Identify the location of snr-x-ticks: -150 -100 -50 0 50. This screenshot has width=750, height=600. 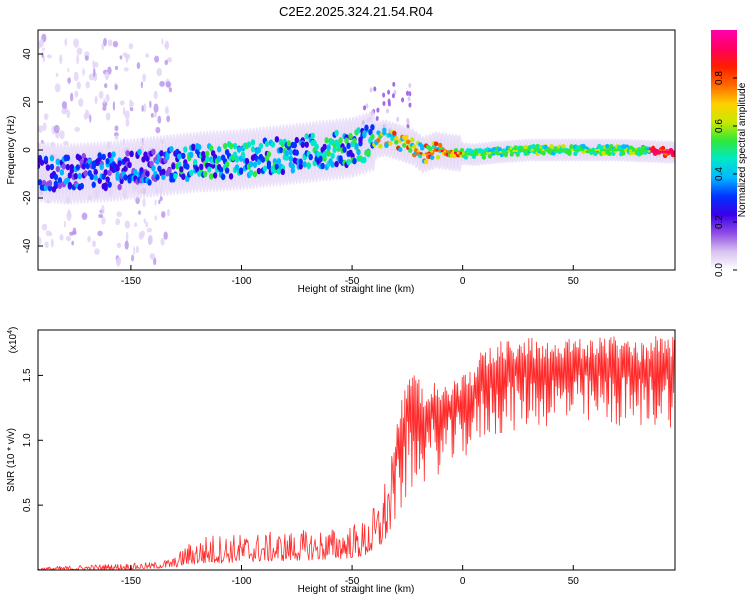
(350, 576).